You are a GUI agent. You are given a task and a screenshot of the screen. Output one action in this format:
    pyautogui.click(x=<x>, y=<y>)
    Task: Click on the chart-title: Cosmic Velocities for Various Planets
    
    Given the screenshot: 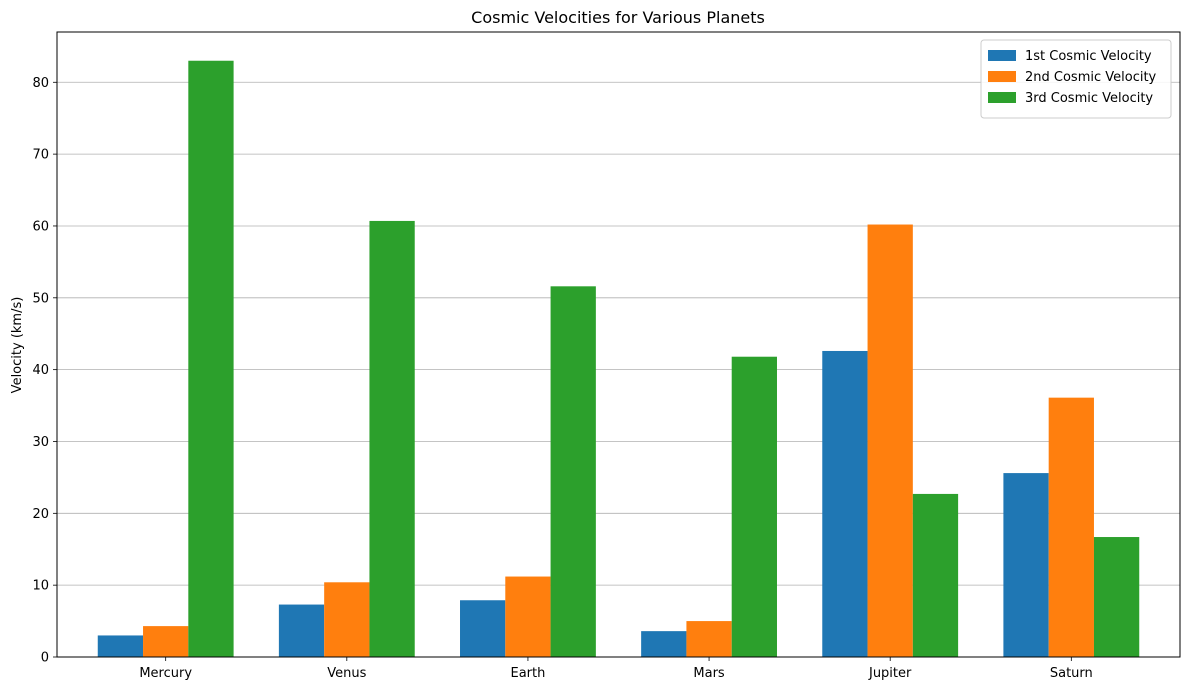 What is the action you would take?
    pyautogui.click(x=618, y=17)
    